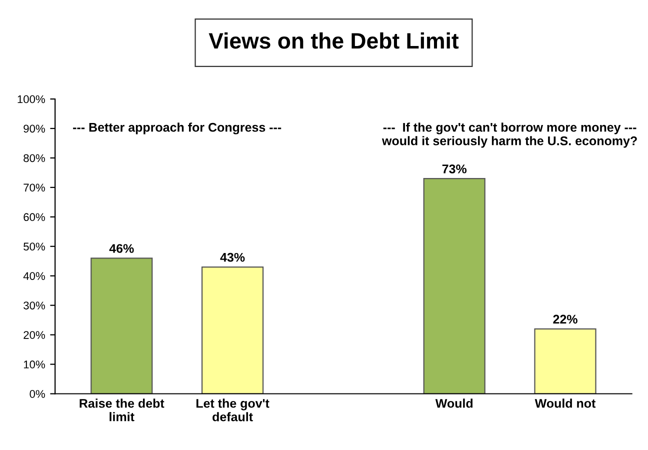 This screenshot has height=450, width=648. What do you see at coordinates (34, 188) in the screenshot?
I see `y-tick-label: 70%` at bounding box center [34, 188].